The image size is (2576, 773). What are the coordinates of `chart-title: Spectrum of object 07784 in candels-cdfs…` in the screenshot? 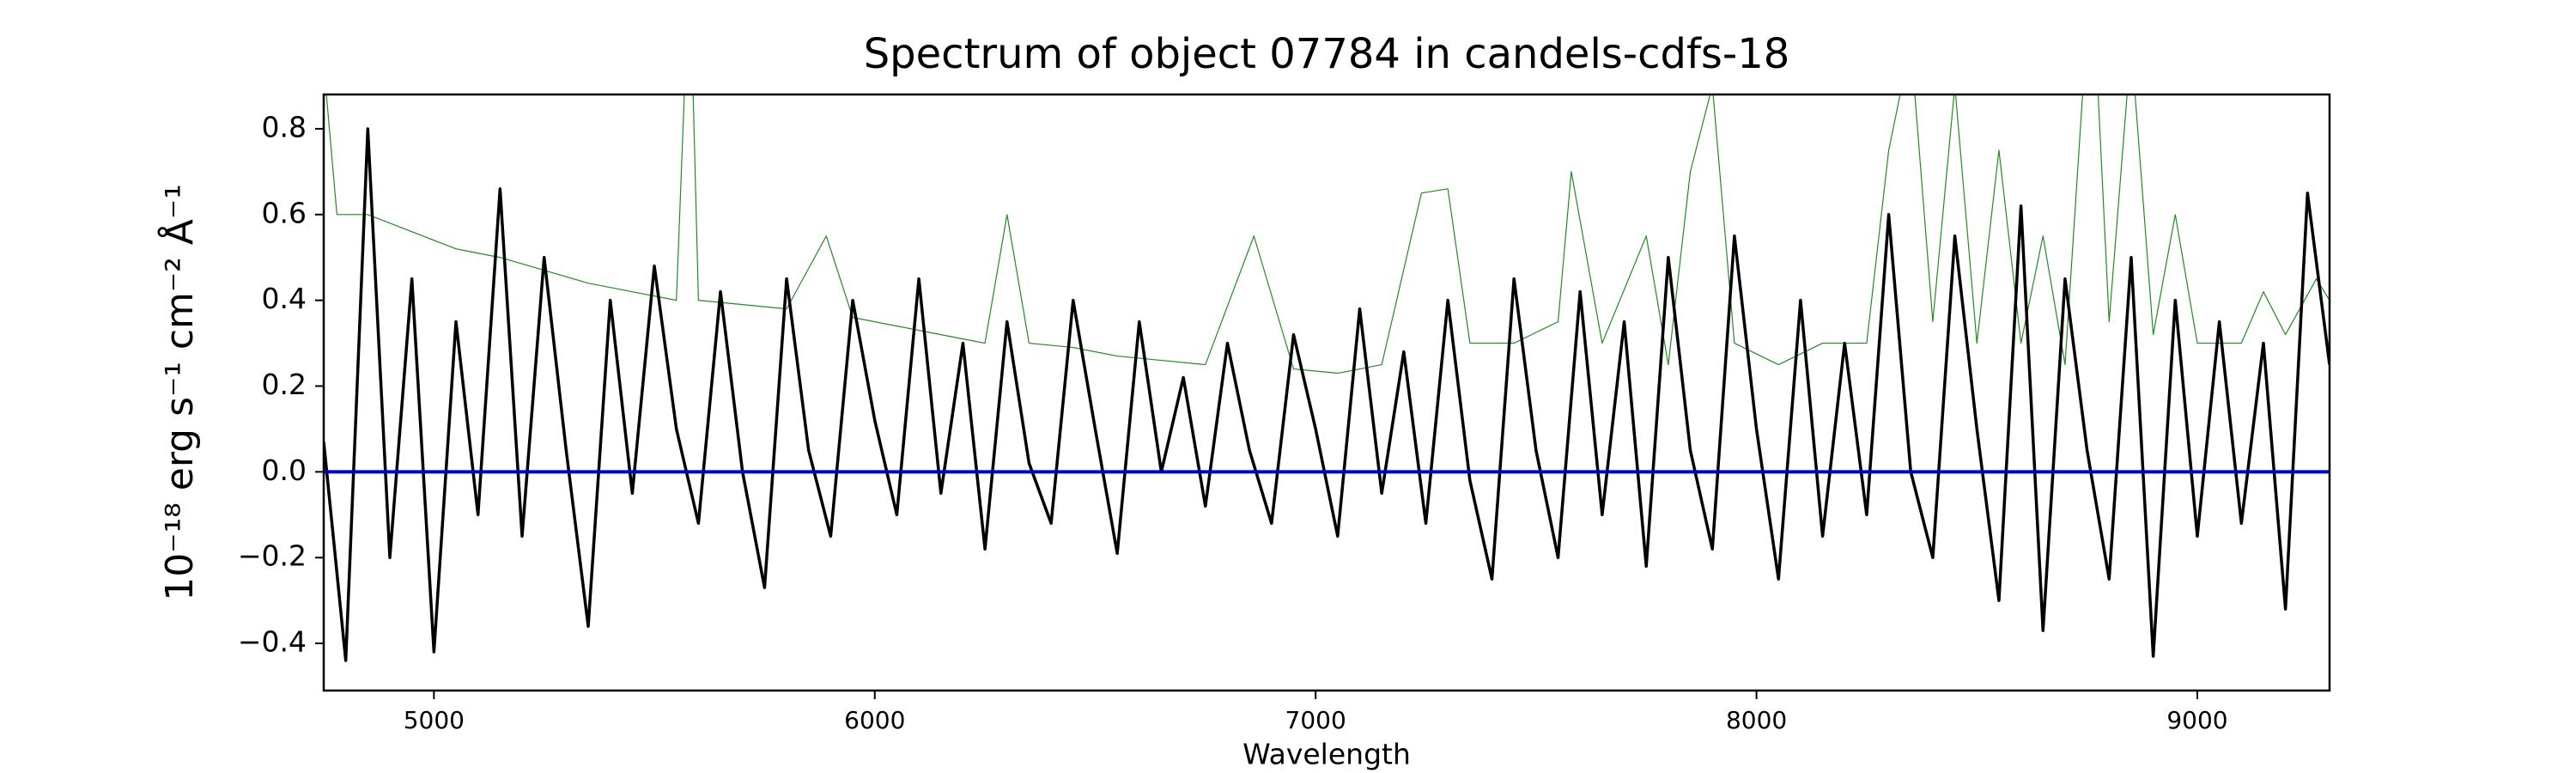 It's located at (1327, 54).